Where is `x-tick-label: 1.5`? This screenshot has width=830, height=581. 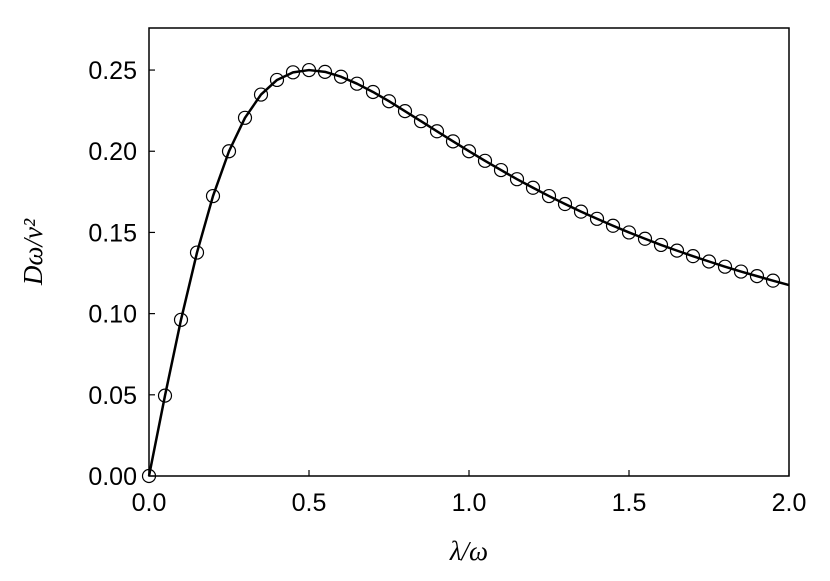 x-tick-label: 1.5 is located at coordinates (629, 503).